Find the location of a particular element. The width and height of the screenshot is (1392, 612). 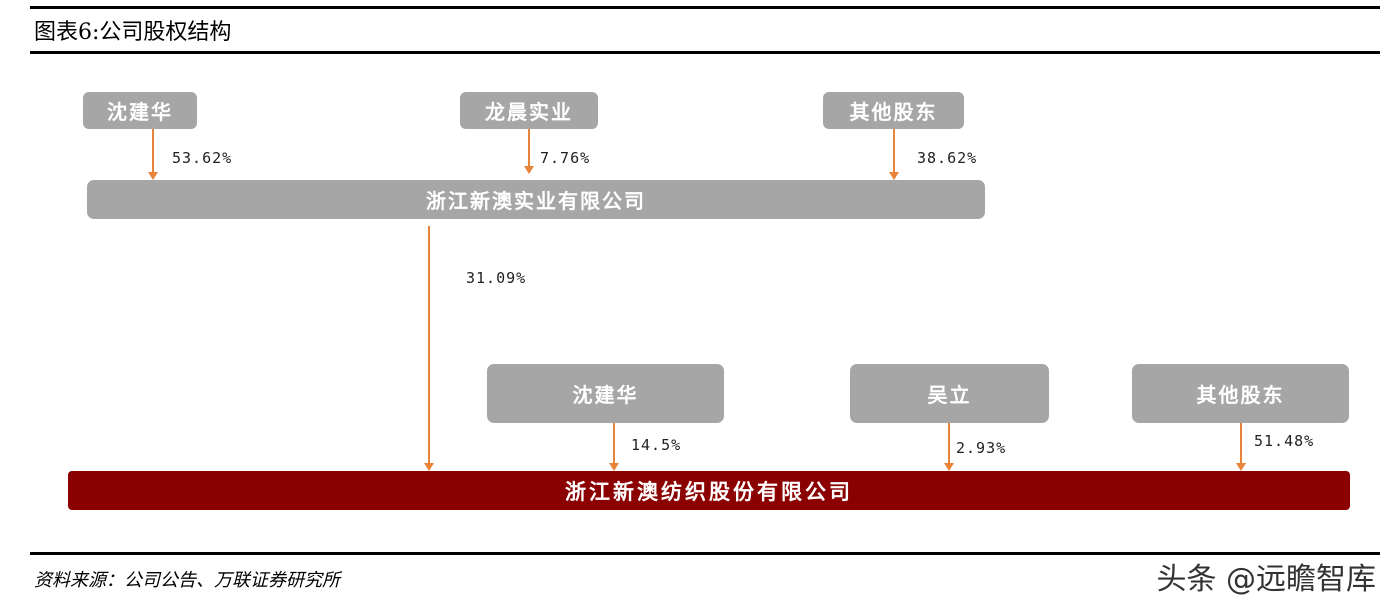

pct-shen-direct: 14.5% is located at coordinates (656, 445).